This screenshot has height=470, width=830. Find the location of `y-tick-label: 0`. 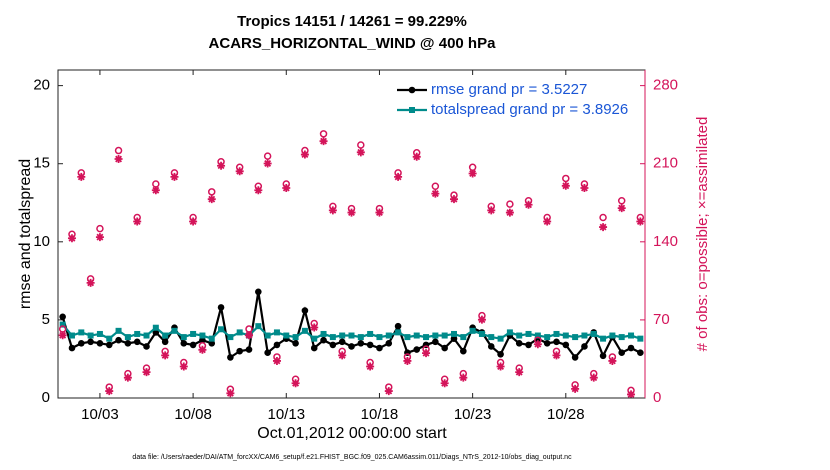

y-tick-label: 0 is located at coordinates (46, 397).